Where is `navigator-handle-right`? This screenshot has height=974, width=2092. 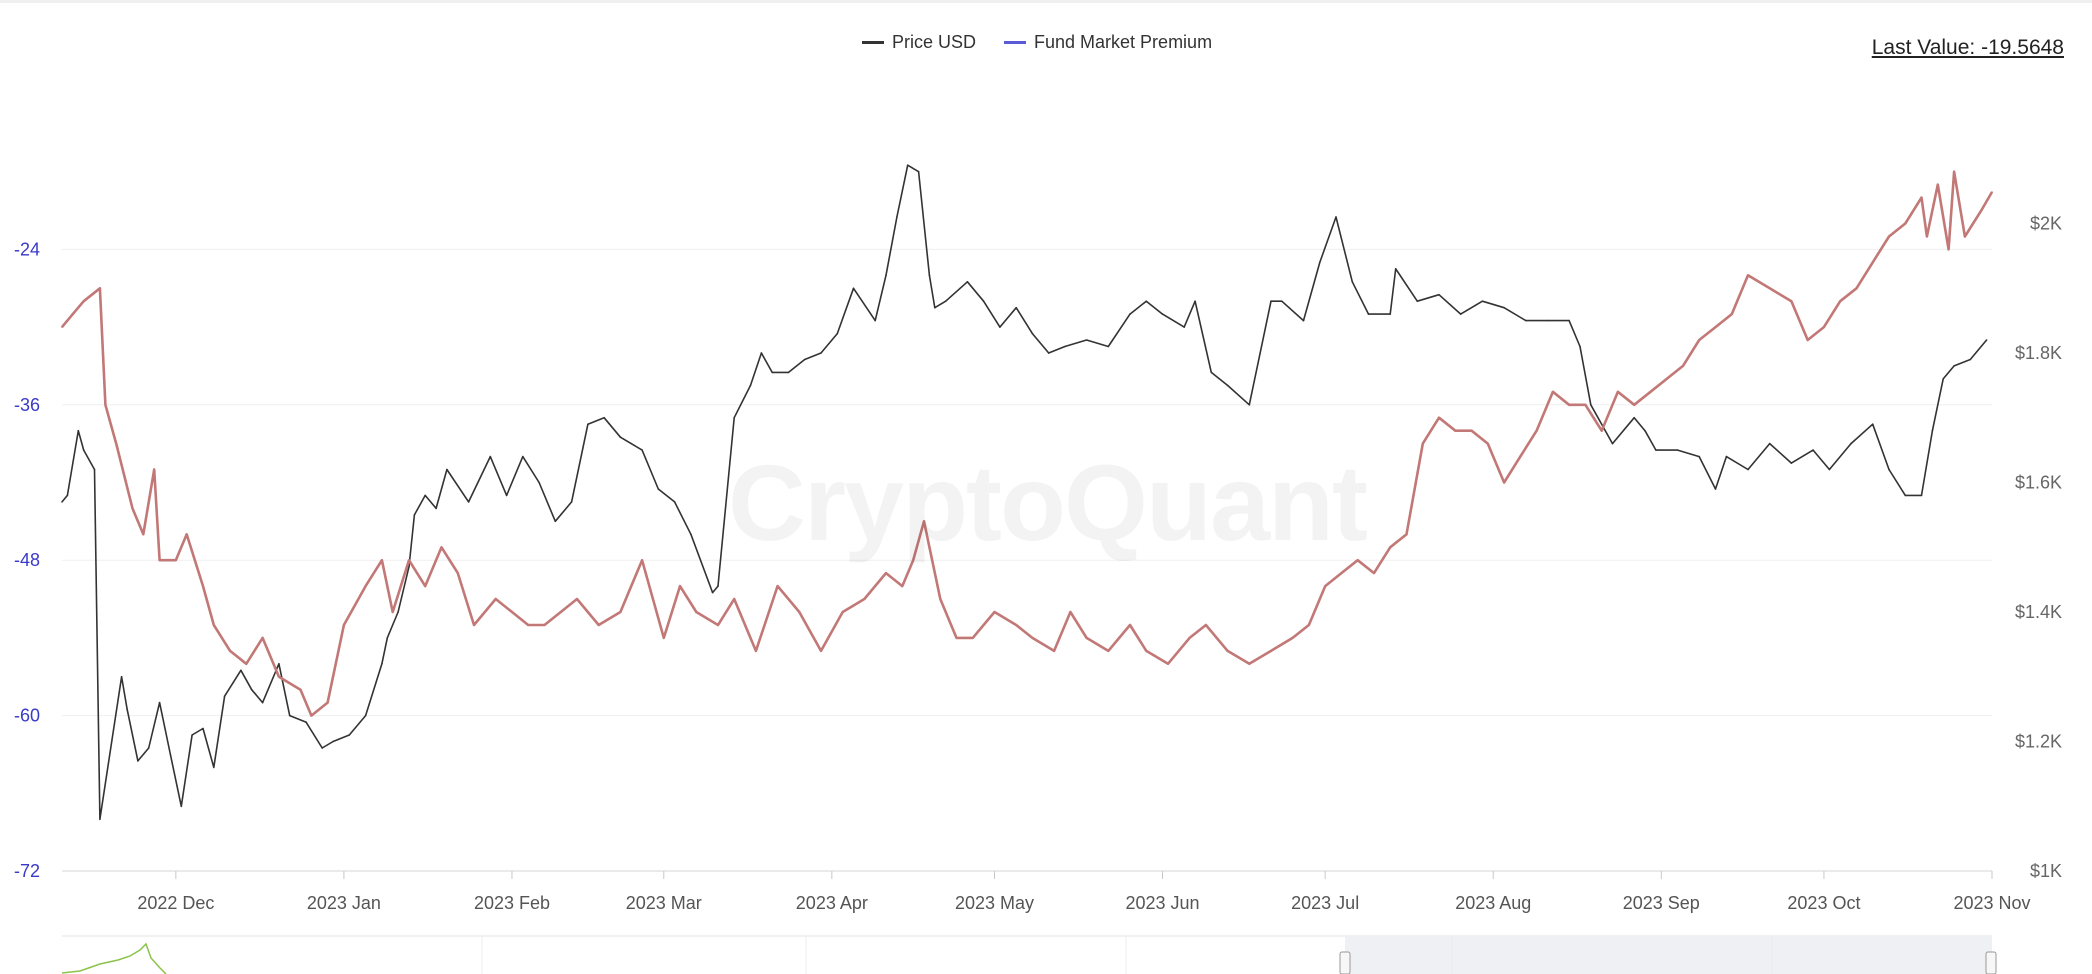
navigator-handle-right is located at coordinates (1991, 962).